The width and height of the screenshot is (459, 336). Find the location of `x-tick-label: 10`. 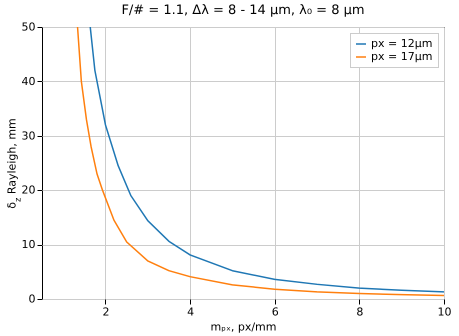

x-tick-label: 10 is located at coordinates (445, 312).